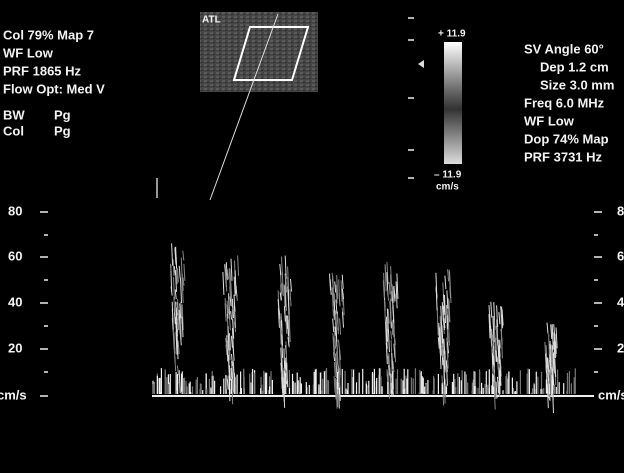  I want to click on setting-line: Size 3.0 mm, so click(577, 84).